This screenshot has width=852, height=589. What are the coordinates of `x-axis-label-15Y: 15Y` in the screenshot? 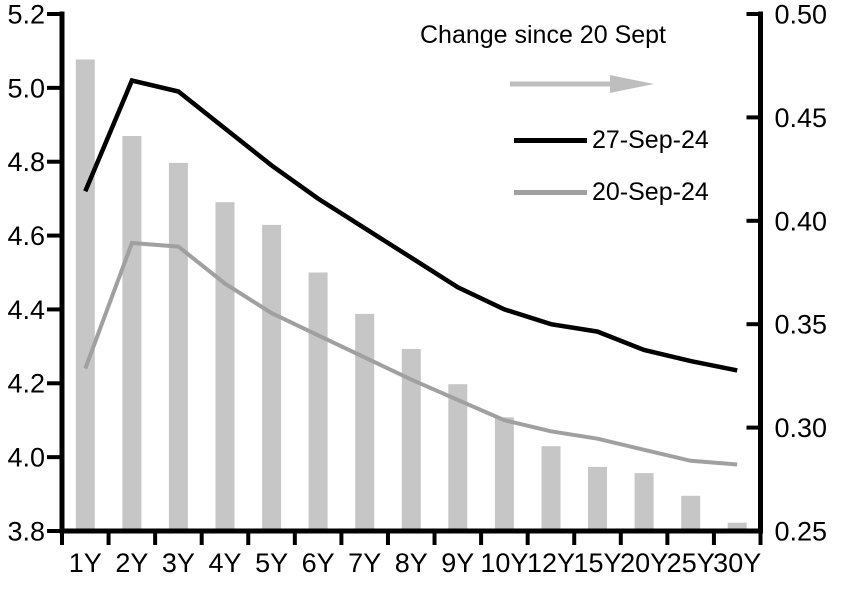 It's located at (597, 563).